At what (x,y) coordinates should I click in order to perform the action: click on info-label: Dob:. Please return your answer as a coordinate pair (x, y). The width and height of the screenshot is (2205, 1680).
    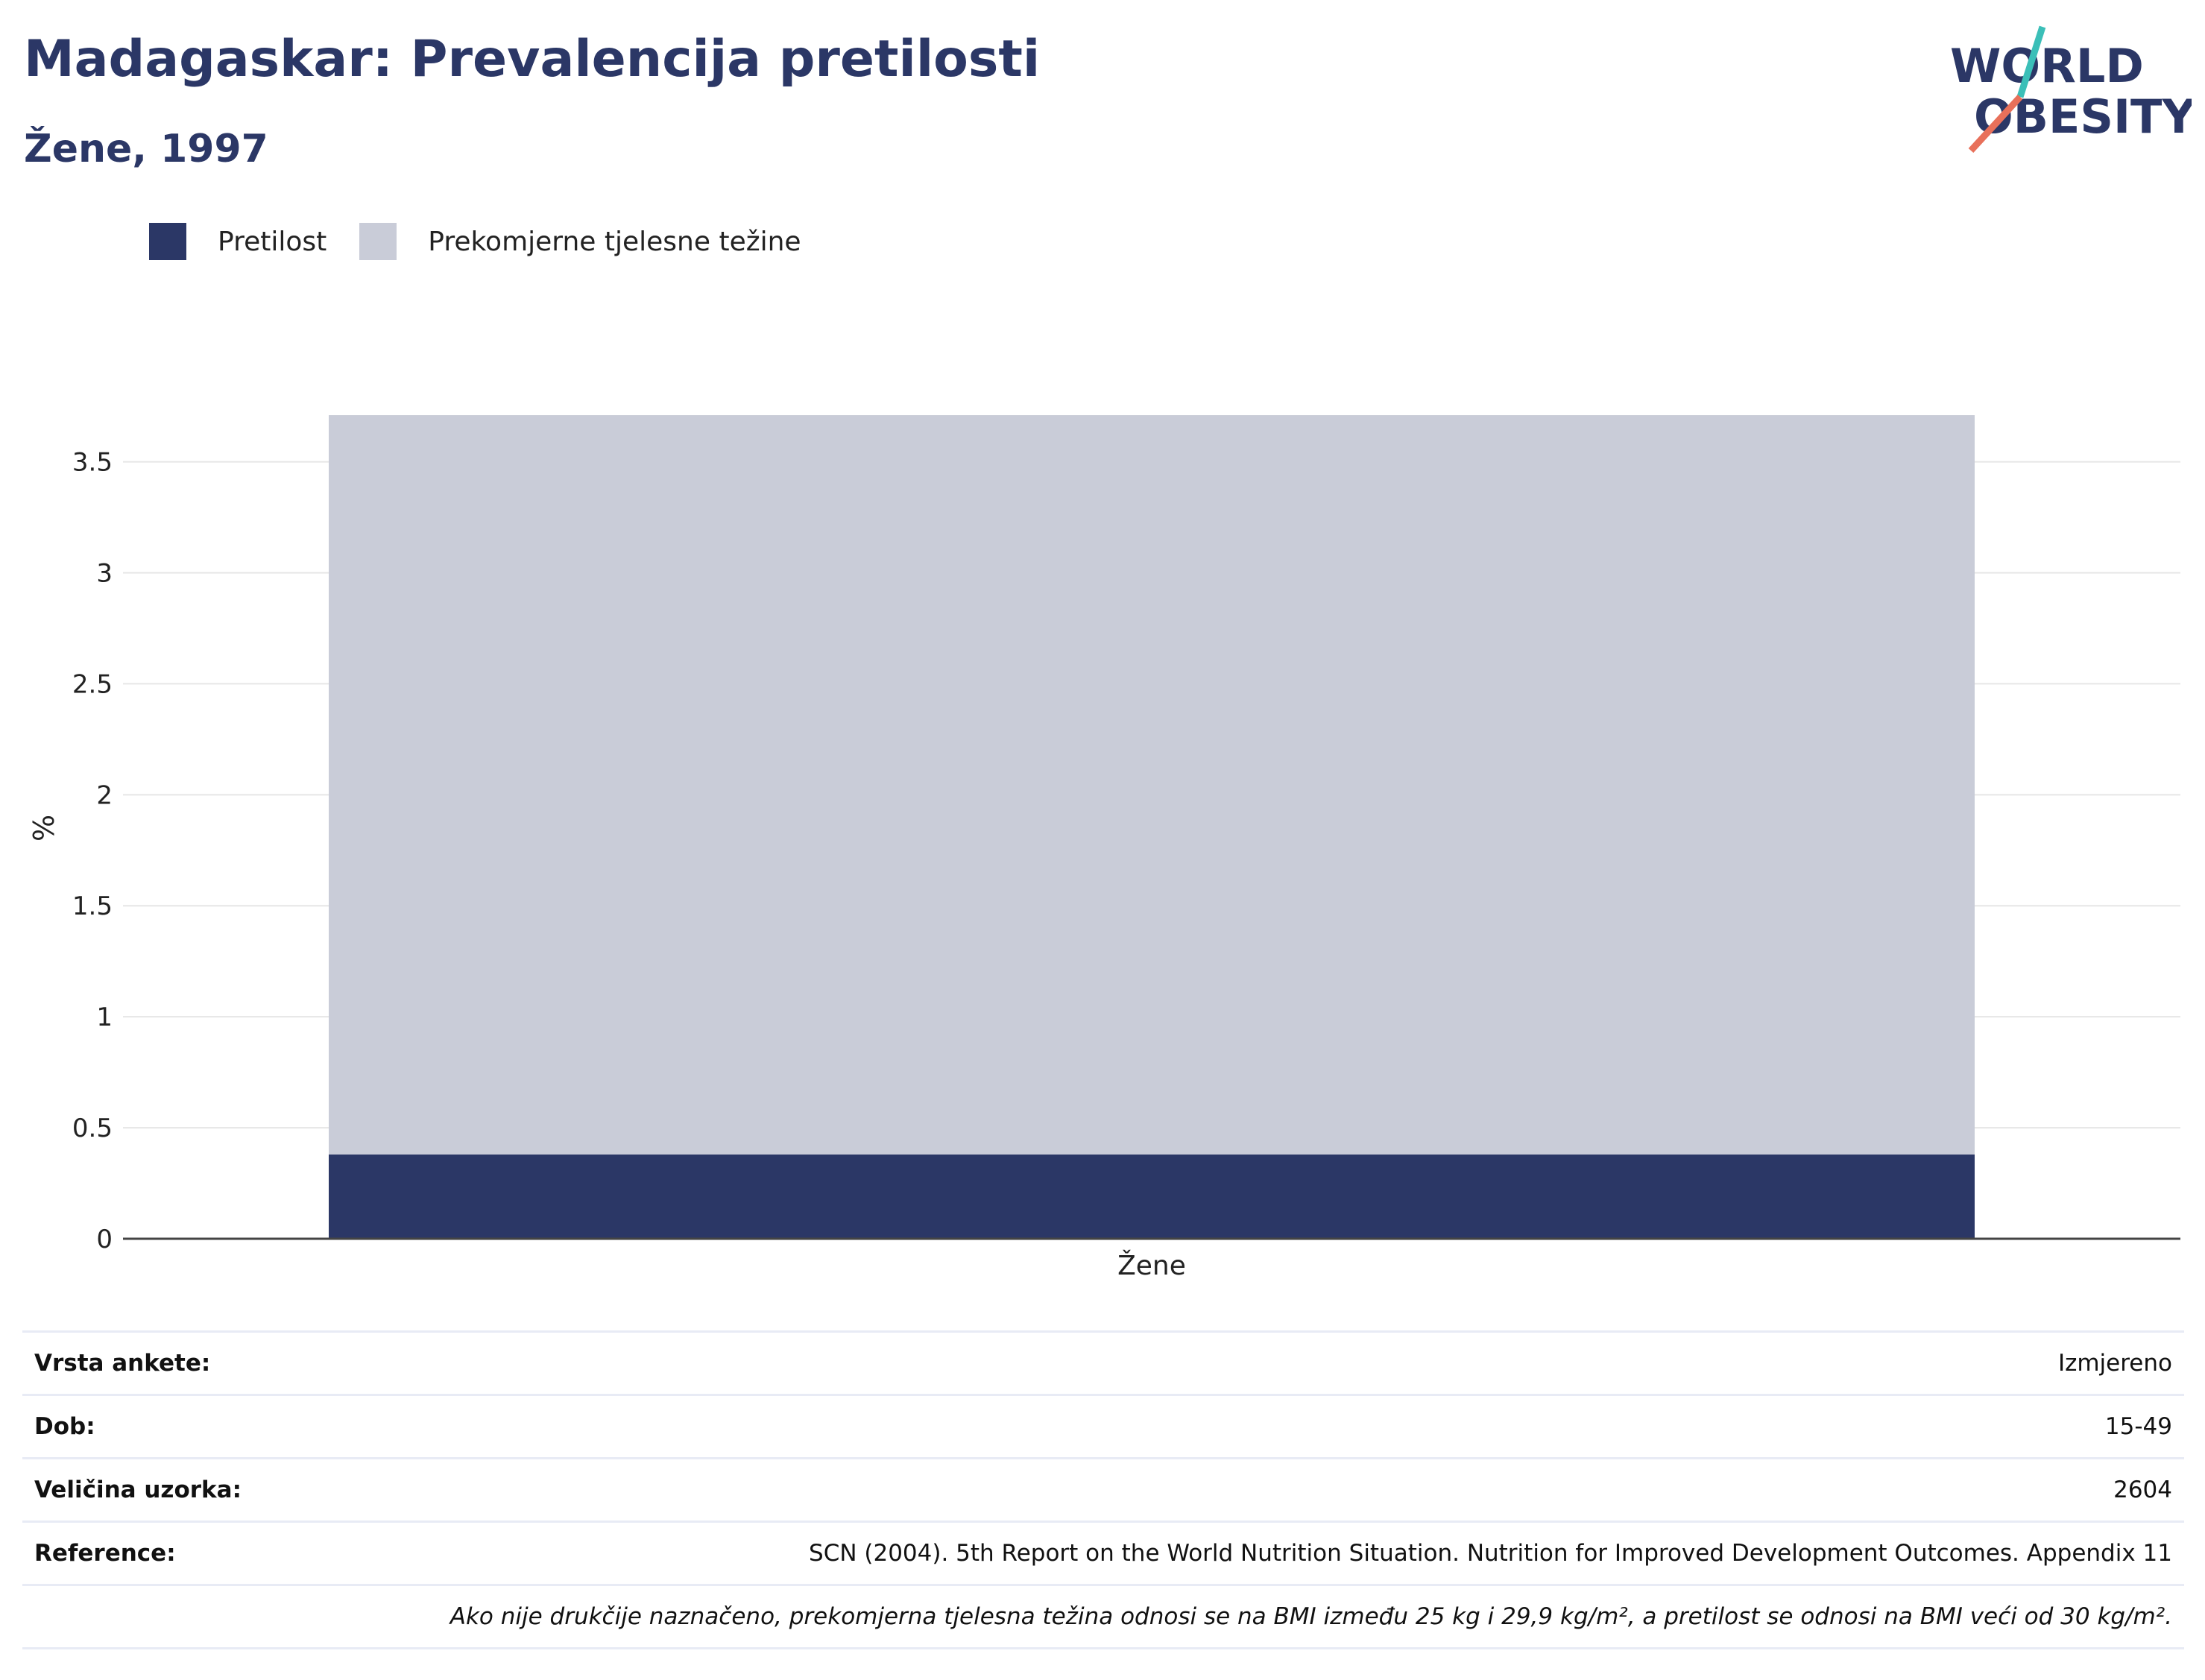
    Looking at the image, I should click on (64, 1426).